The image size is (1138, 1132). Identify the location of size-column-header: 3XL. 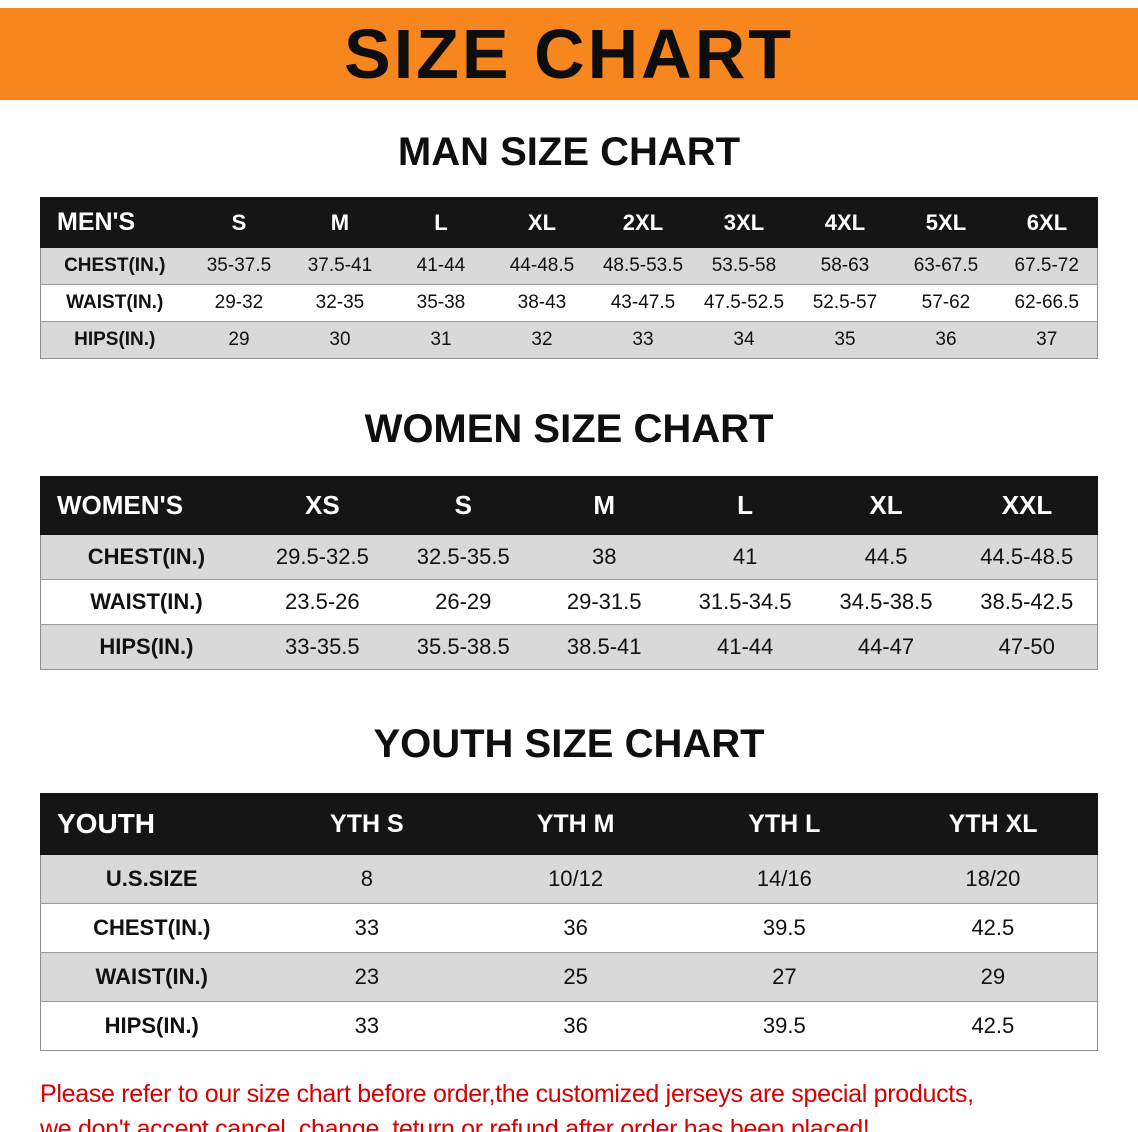
(743, 222).